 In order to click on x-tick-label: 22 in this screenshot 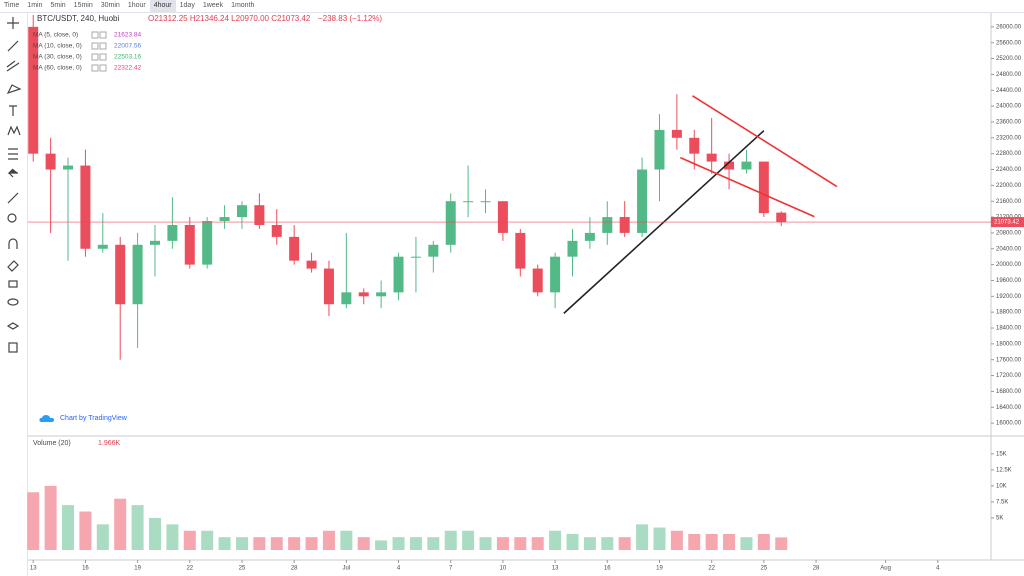, I will do `click(189, 569)`.